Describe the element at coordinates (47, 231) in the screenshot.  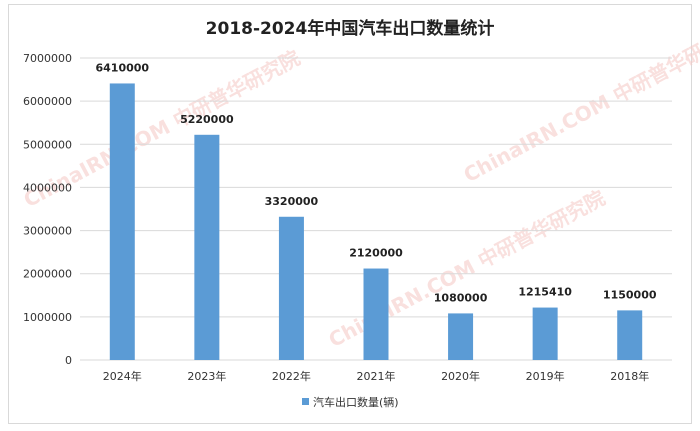
I see `y-tick-label: 3000000` at that location.